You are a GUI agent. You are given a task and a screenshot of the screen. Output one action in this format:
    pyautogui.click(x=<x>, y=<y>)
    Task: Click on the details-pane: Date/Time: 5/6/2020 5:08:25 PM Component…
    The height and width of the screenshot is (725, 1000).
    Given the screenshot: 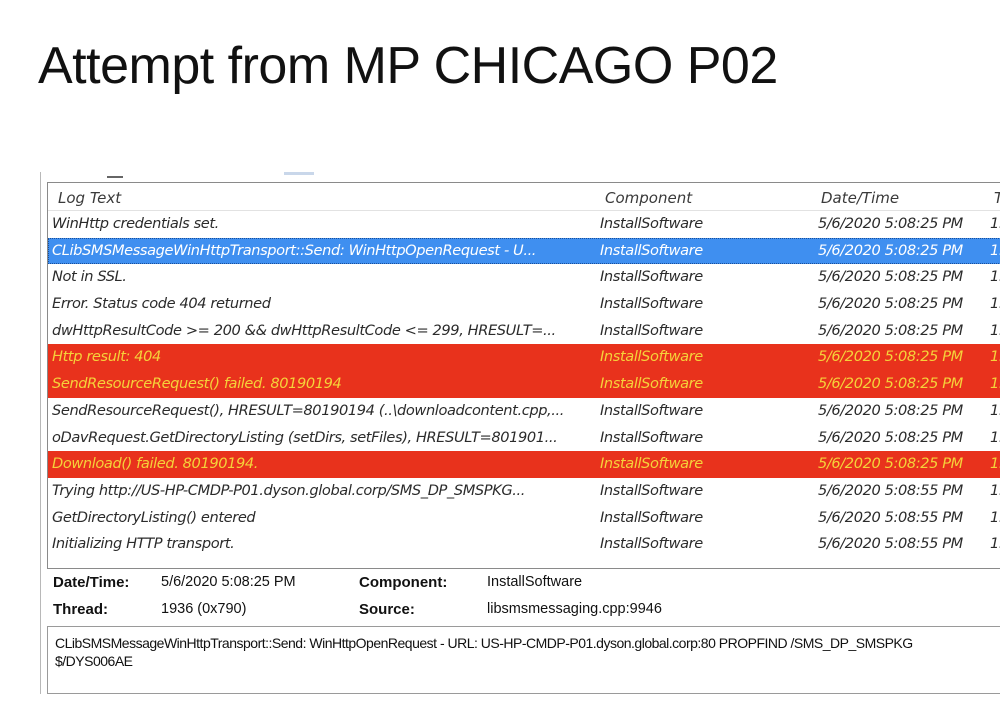 What is the action you would take?
    pyautogui.click(x=525, y=598)
    